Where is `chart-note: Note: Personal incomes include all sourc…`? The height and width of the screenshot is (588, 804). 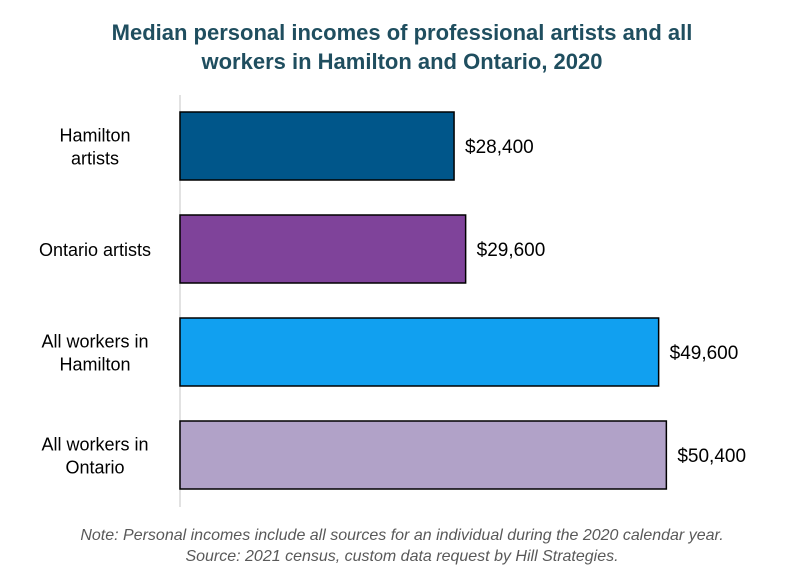 chart-note: Note: Personal incomes include all sourc… is located at coordinates (402, 546).